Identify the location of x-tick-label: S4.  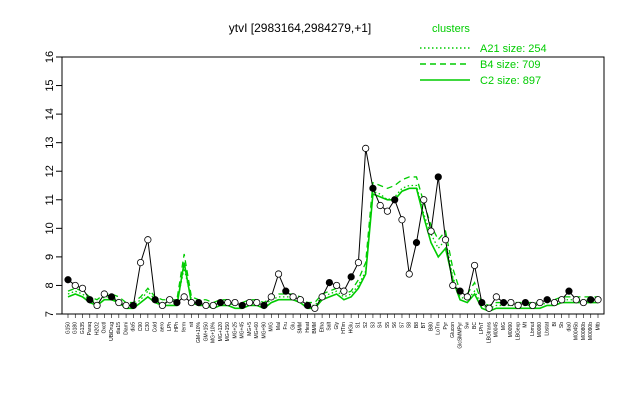
(381, 325).